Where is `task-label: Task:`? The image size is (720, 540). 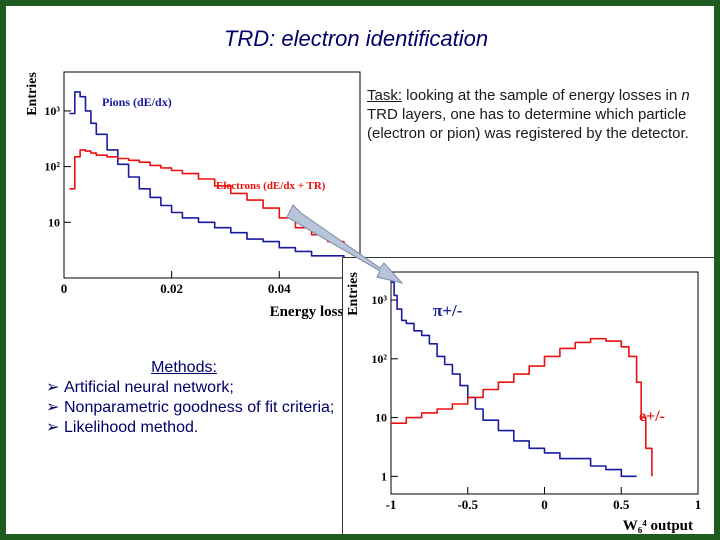 task-label: Task: is located at coordinates (385, 95).